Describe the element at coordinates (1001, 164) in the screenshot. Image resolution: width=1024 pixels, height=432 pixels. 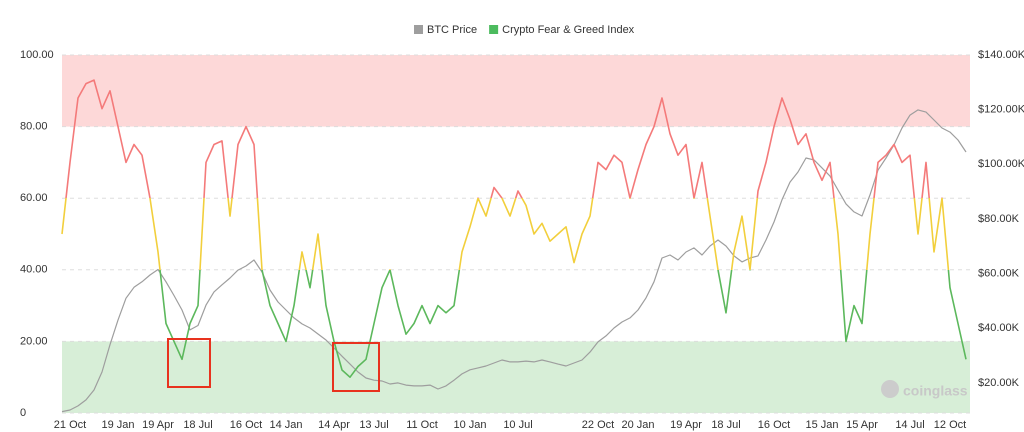
I see `y2-tick-label: $100.00K` at that location.